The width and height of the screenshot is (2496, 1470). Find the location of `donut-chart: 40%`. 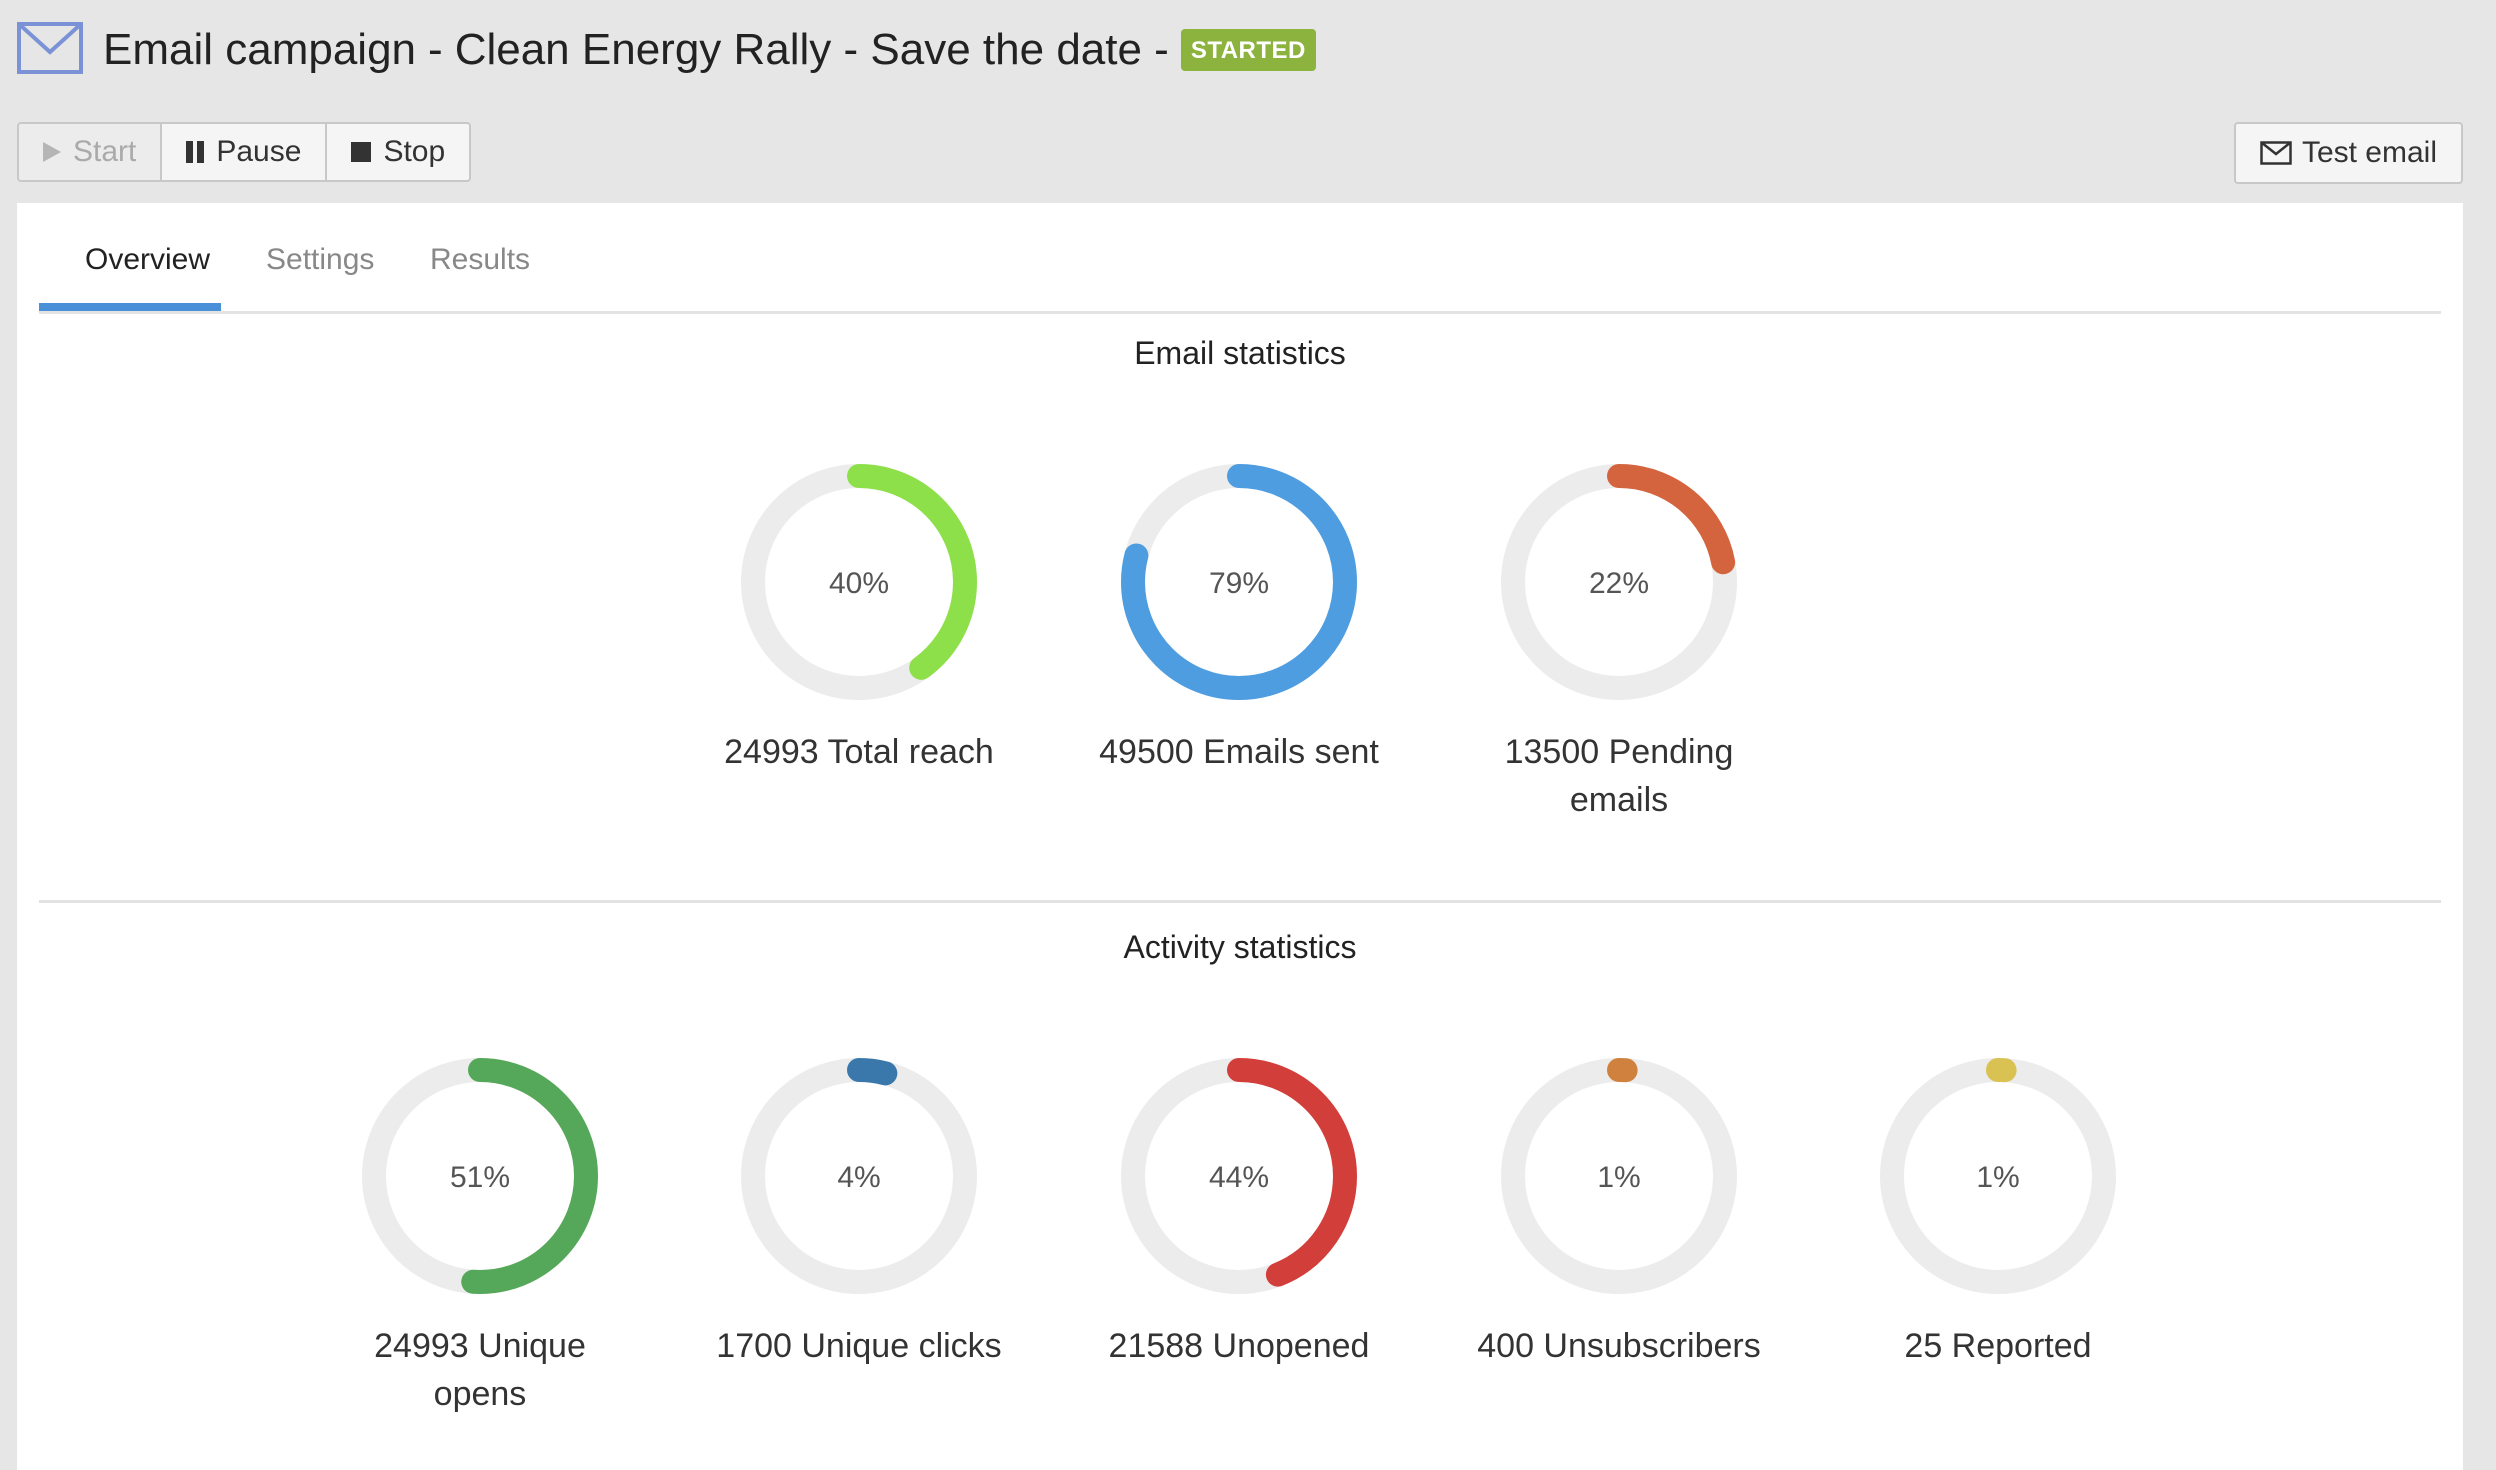

donut-chart: 40% is located at coordinates (859, 582).